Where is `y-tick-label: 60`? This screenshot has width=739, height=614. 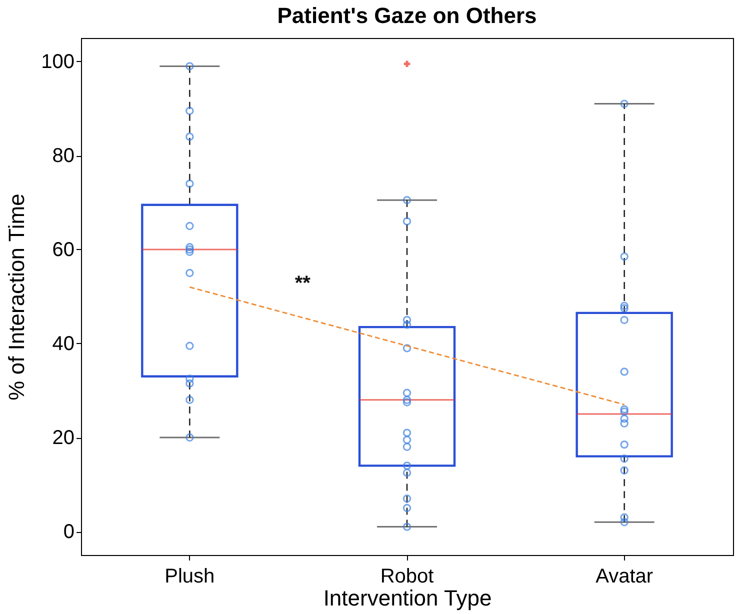 y-tick-label: 60 is located at coordinates (63, 250).